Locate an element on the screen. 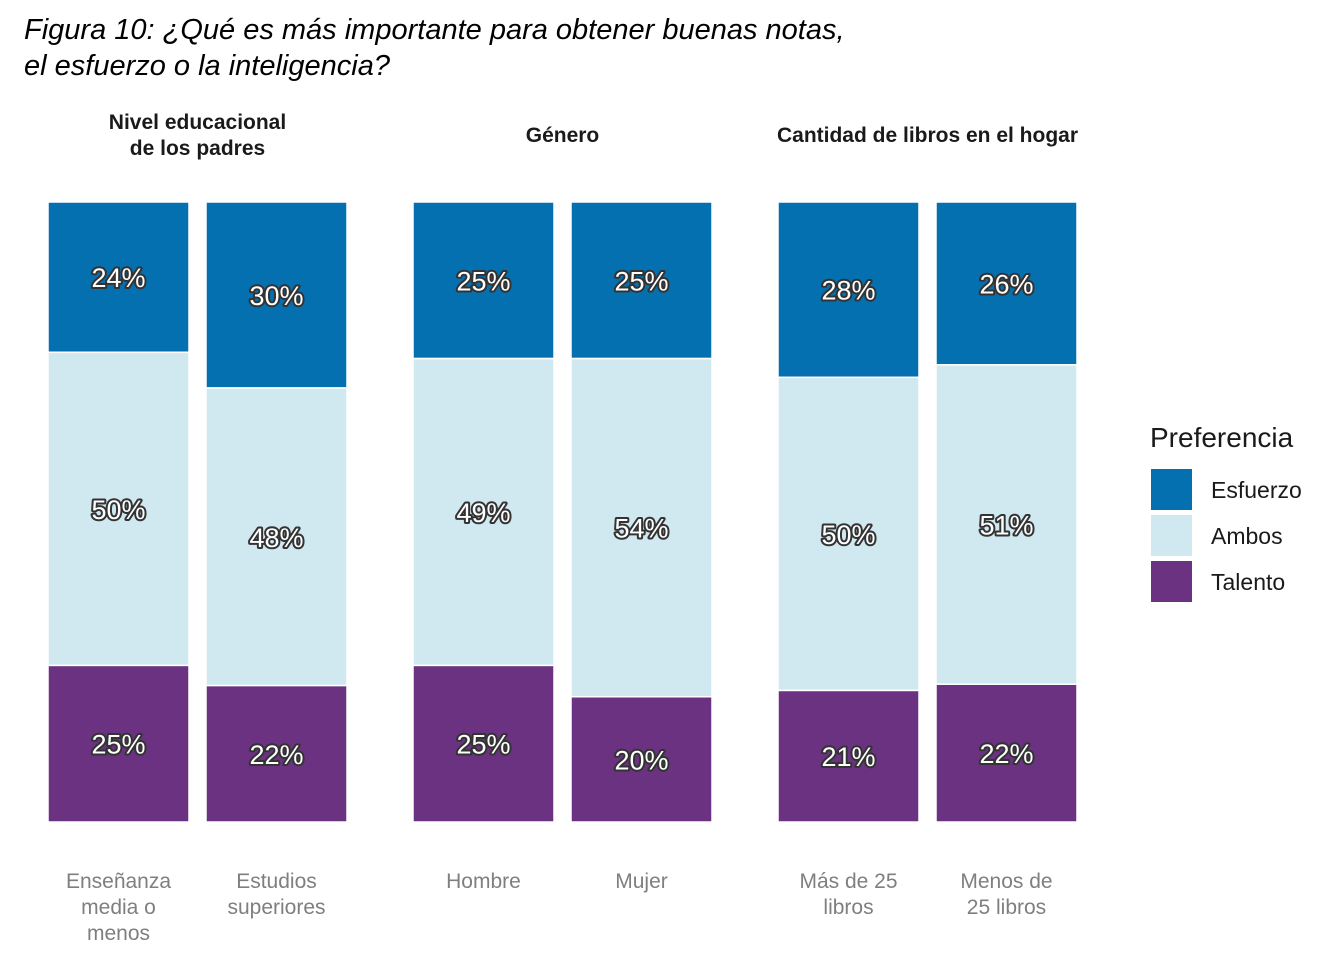 This screenshot has width=1344, height=960. data-label-ambos: 54% is located at coordinates (641, 529).